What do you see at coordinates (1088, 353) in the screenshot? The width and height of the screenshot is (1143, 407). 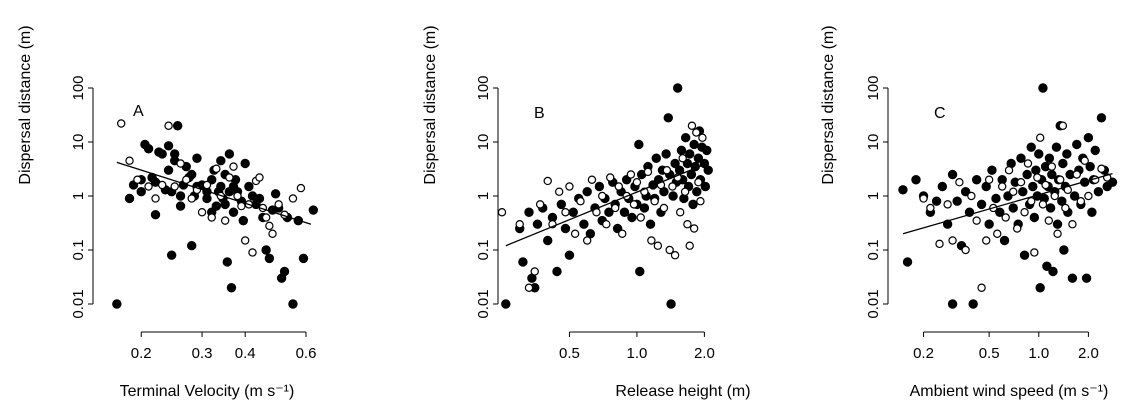 I see `x-tick-label: 2.0` at bounding box center [1088, 353].